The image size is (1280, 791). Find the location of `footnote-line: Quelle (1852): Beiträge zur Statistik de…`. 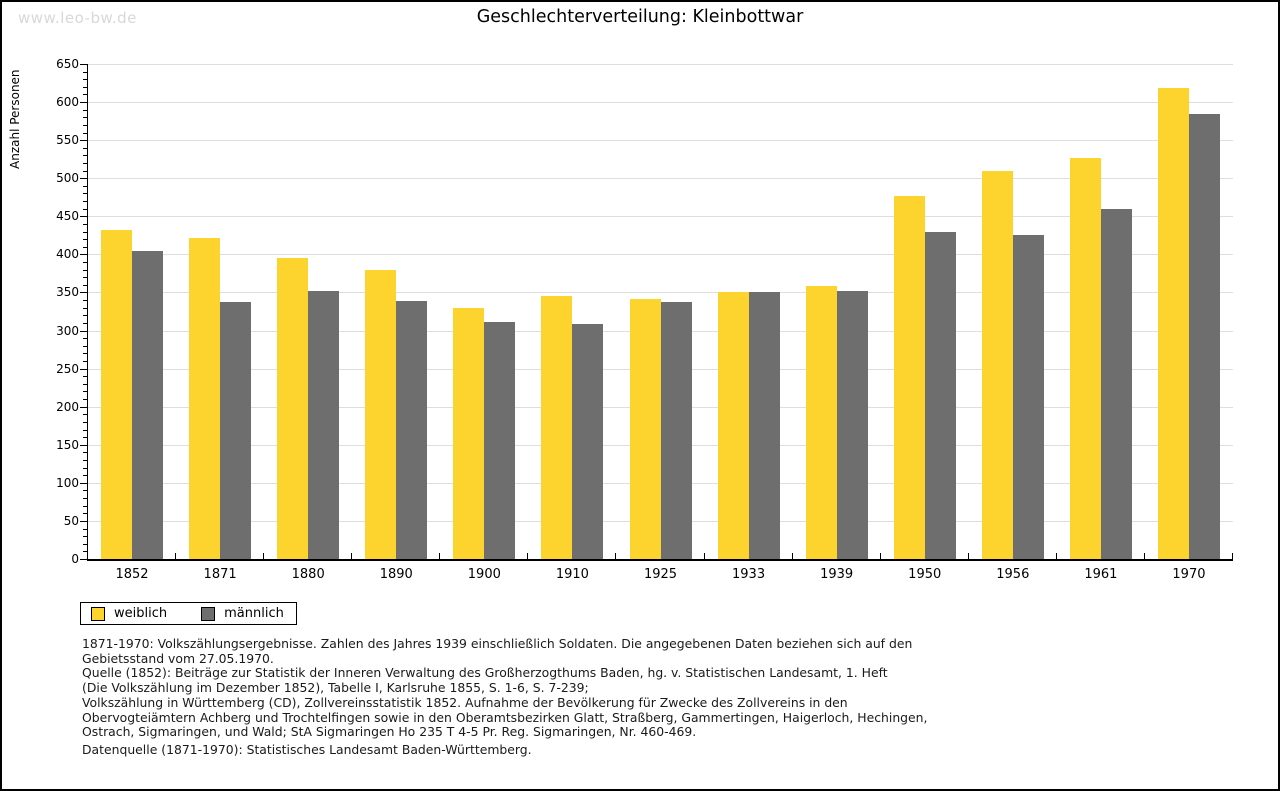

footnote-line: Quelle (1852): Beiträge zur Statistik de… is located at coordinates (485, 673).